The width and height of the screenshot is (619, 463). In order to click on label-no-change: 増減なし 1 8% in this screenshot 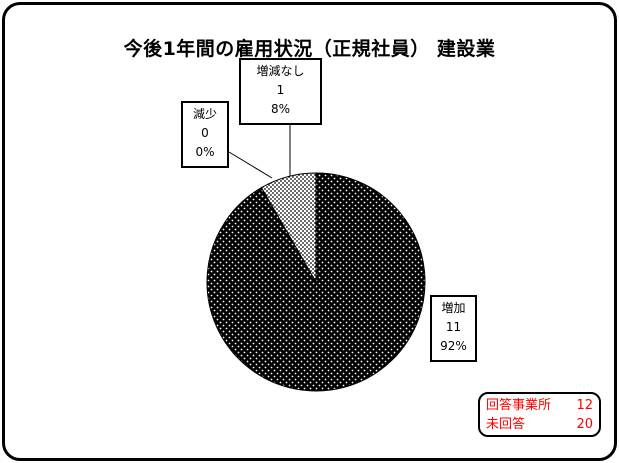, I will do `click(280, 91)`.